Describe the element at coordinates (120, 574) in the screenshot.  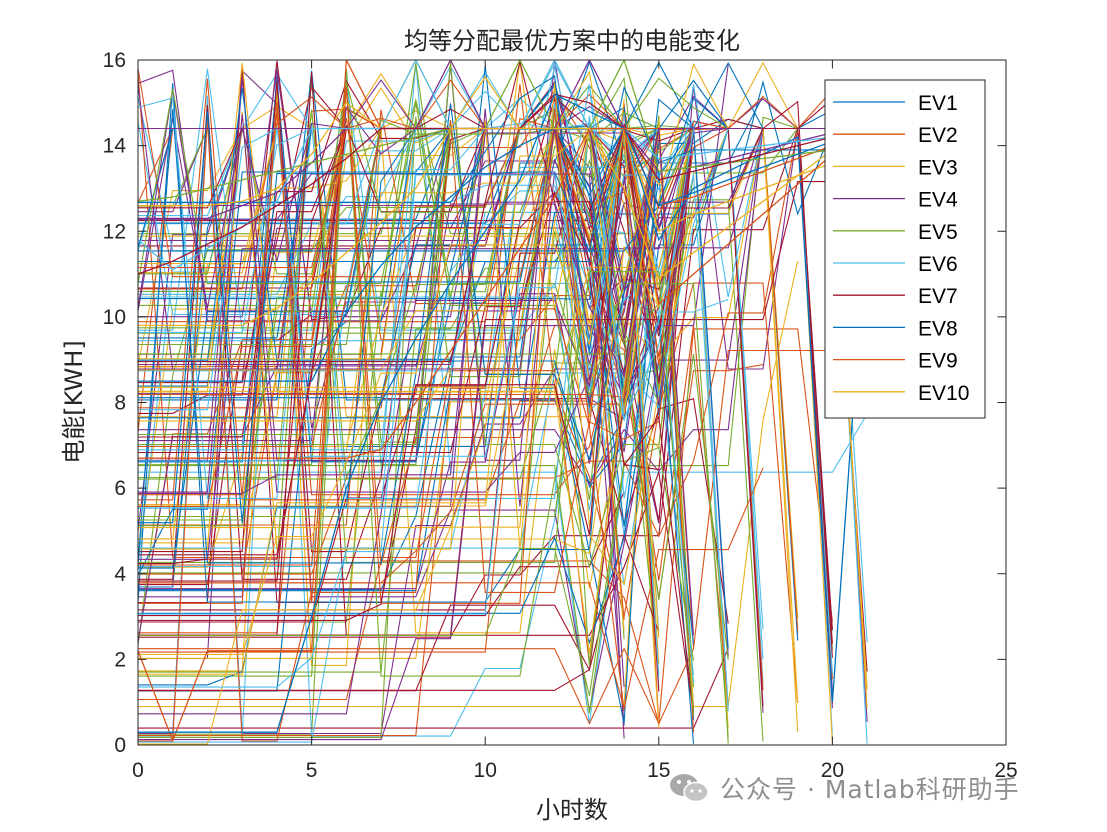
I see `y-tick-label: 4` at that location.